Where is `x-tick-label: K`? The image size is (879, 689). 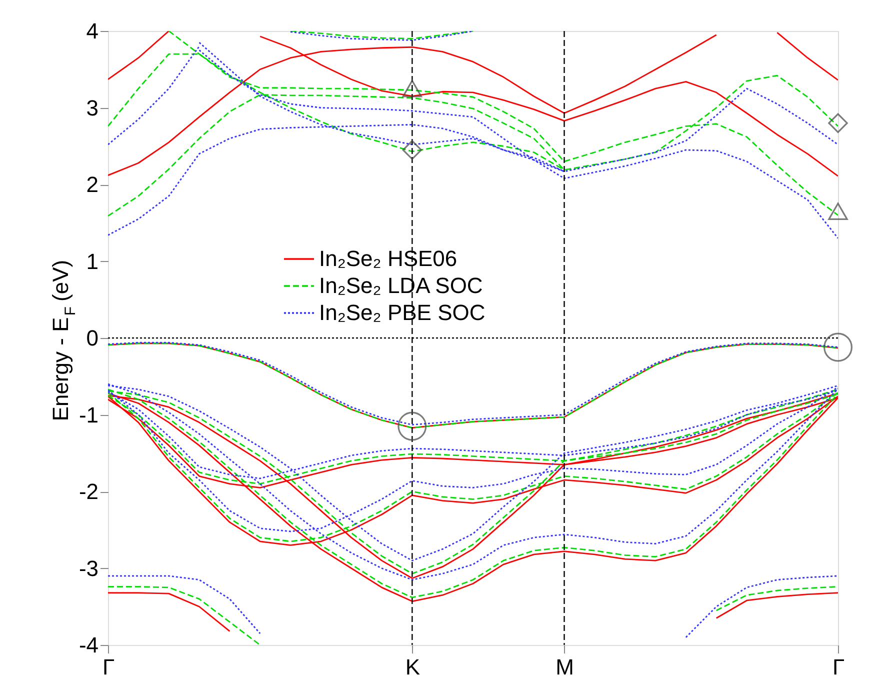 x-tick-label: K is located at coordinates (412, 667).